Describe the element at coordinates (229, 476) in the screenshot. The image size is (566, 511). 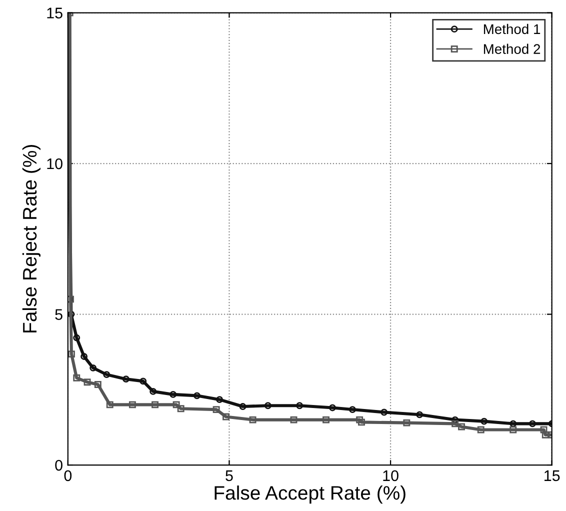
I see `x-tick-label: 5` at that location.